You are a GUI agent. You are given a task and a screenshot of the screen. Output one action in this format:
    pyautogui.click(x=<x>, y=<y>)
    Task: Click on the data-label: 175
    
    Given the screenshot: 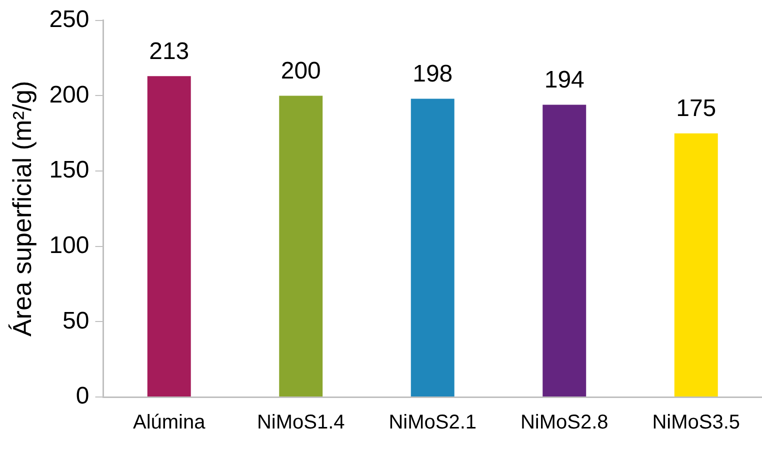 What is the action you would take?
    pyautogui.click(x=696, y=108)
    